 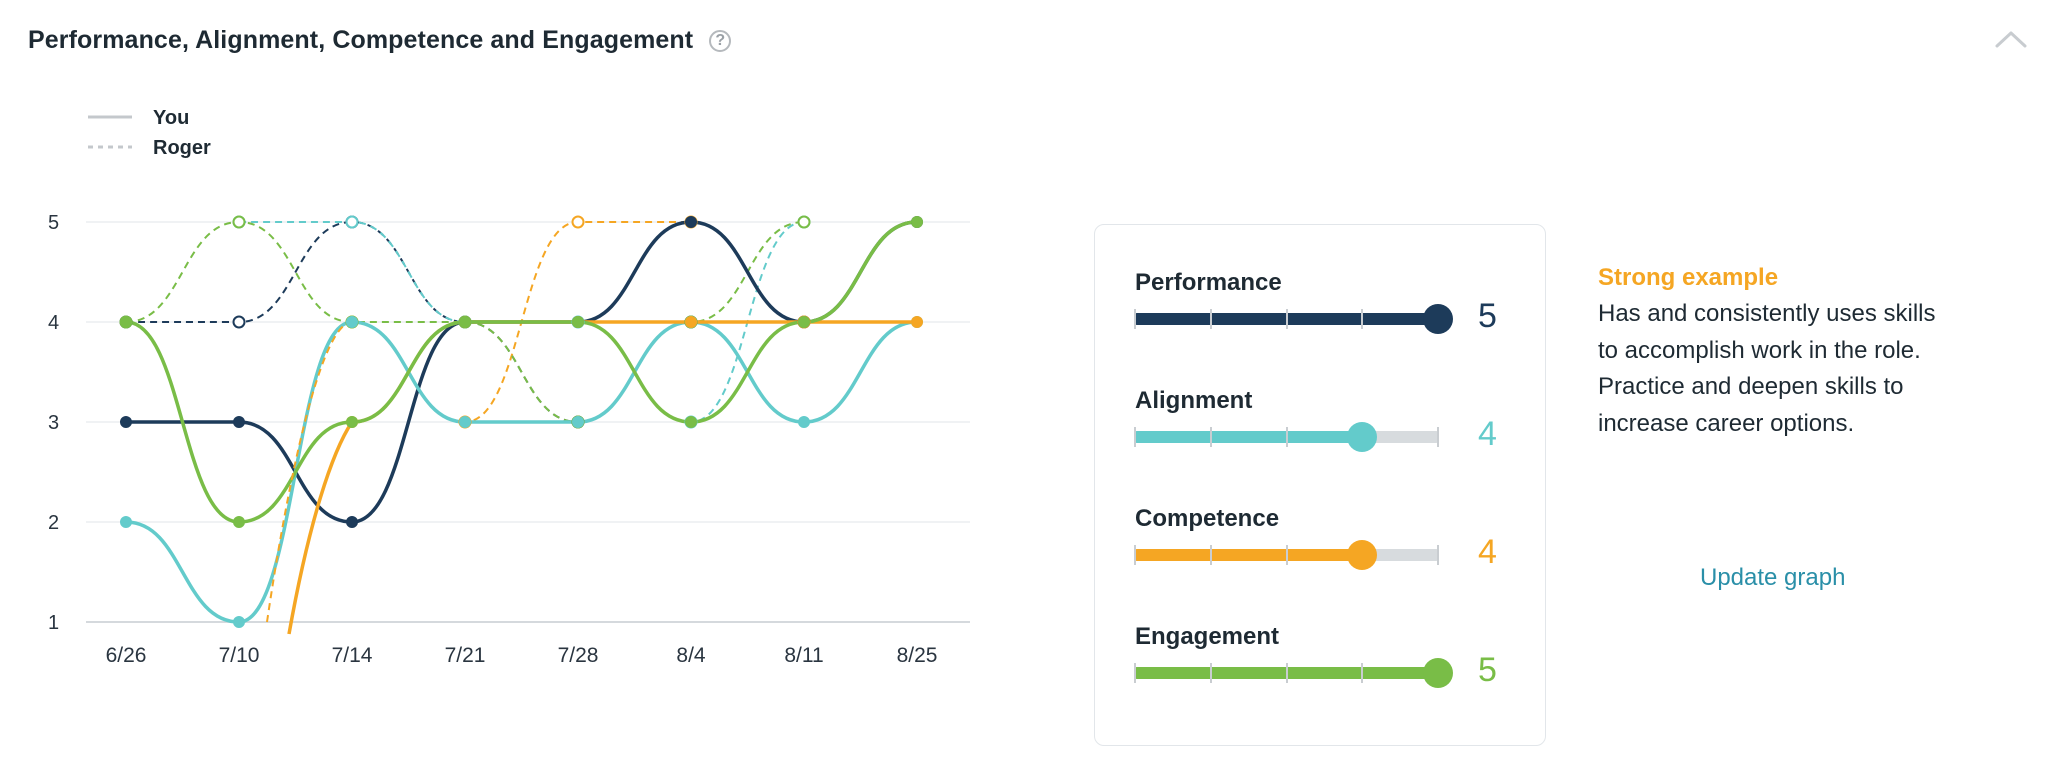 What do you see at coordinates (53, 323) in the screenshot?
I see `y-tick-label: 4` at bounding box center [53, 323].